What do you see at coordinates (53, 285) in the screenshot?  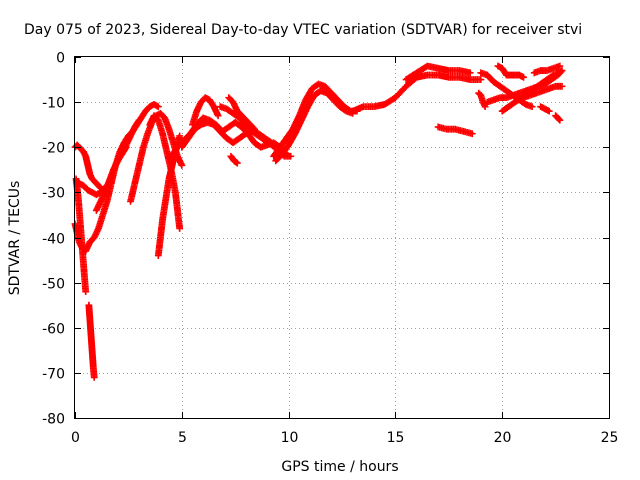 I see `y-tick-label: -50` at bounding box center [53, 285].